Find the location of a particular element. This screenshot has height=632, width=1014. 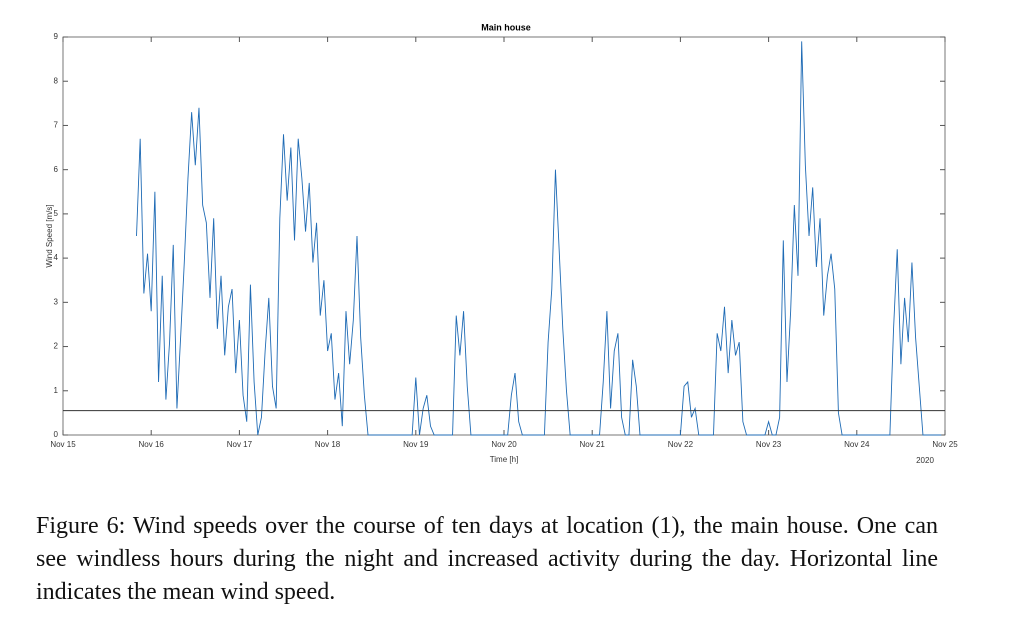

x-tick-label: Nov 23 is located at coordinates (769, 444).